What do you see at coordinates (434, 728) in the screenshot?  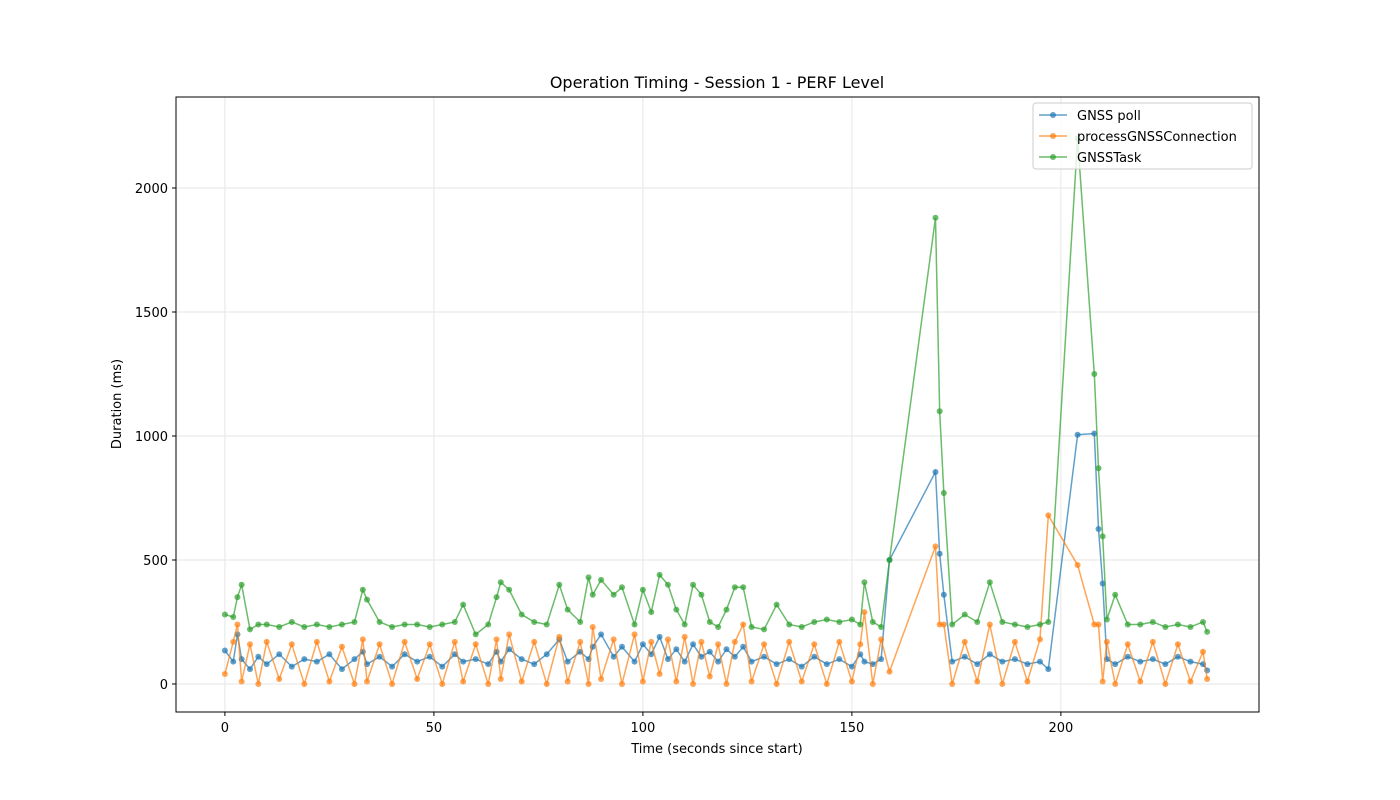 I see `x-tick-label: 50` at bounding box center [434, 728].